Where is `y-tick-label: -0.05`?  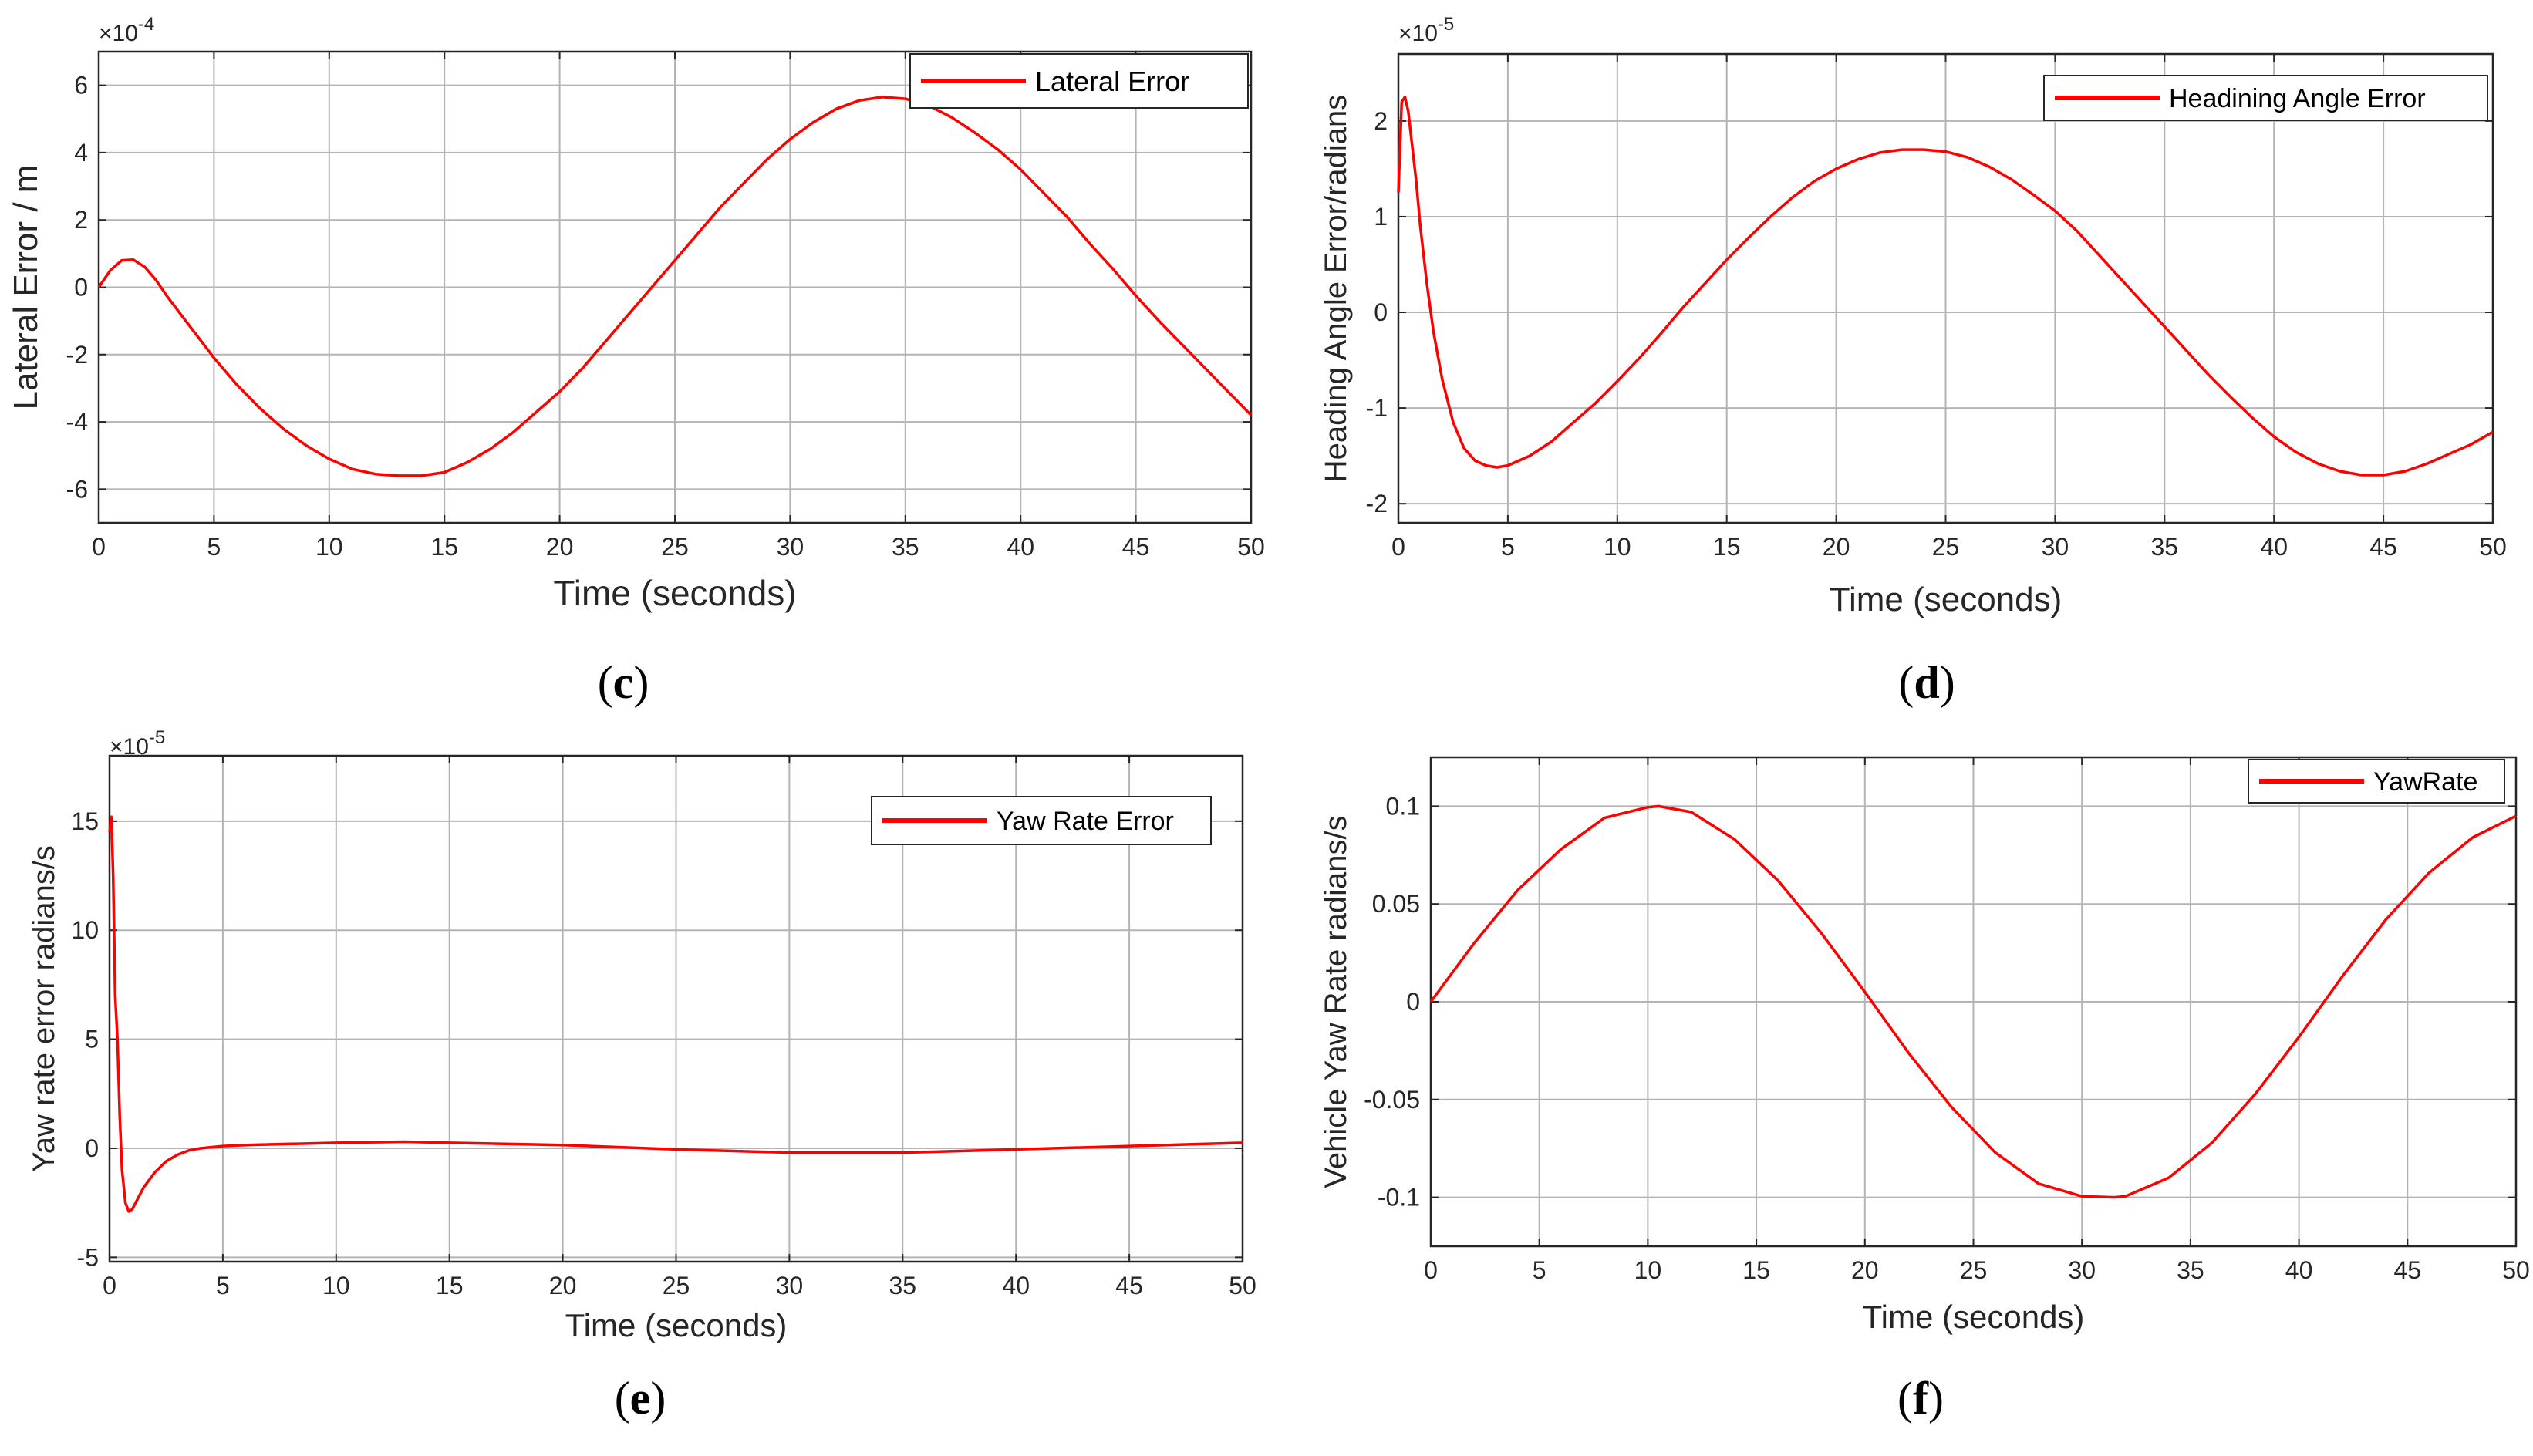 y-tick-label: -0.05 is located at coordinates (1392, 1100).